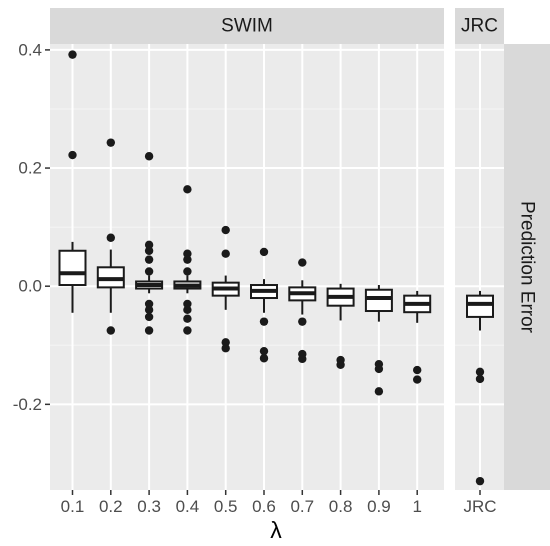 The image size is (550, 546). Describe the element at coordinates (279, 503) in the screenshot. I see `x-axis: 0.1 0.2 0.3 0.4 0.5 0.6 0.7 0.8 0.9 1 JRC` at that location.